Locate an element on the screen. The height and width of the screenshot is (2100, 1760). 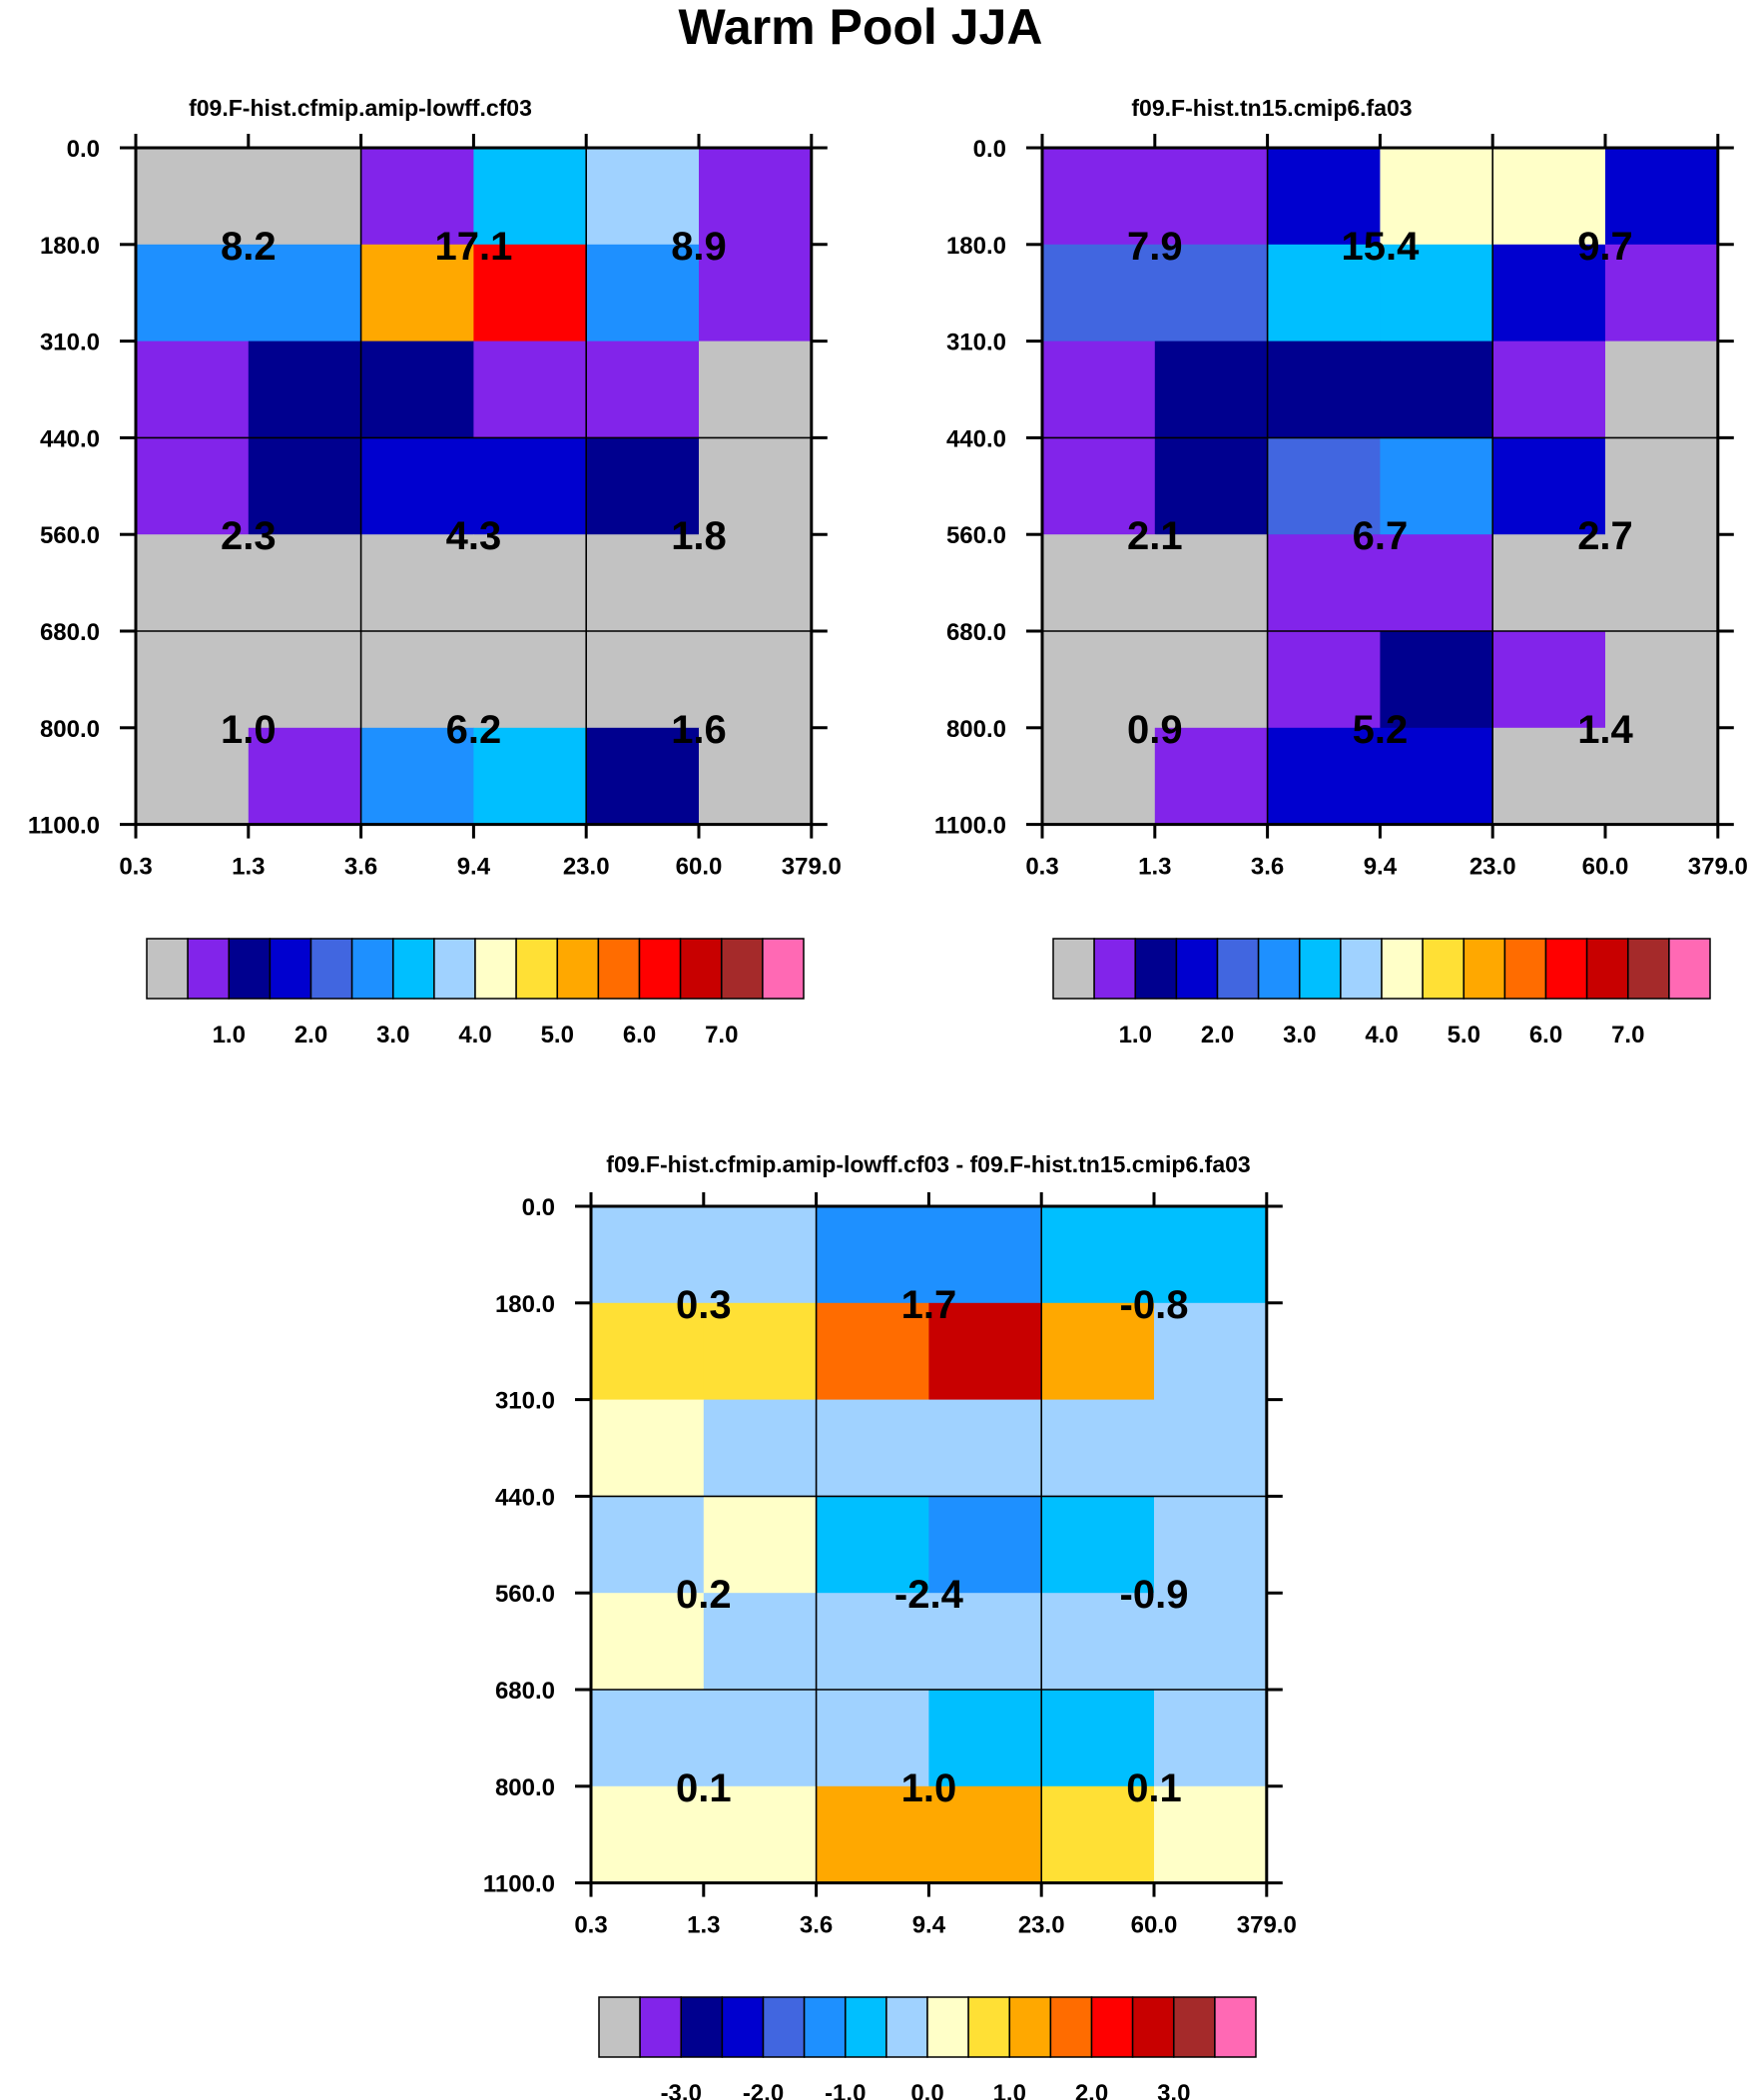
colorbar-label: 1.0 is located at coordinates (1135, 1035).